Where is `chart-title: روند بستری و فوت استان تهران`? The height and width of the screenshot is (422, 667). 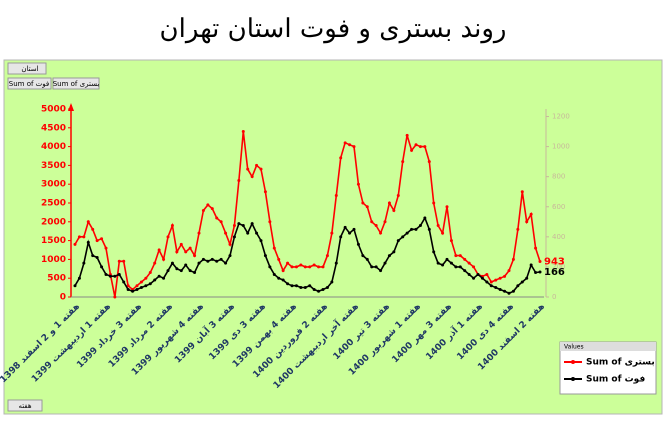 chart-title: روند بستری و فوت استان تهران is located at coordinates (333, 29).